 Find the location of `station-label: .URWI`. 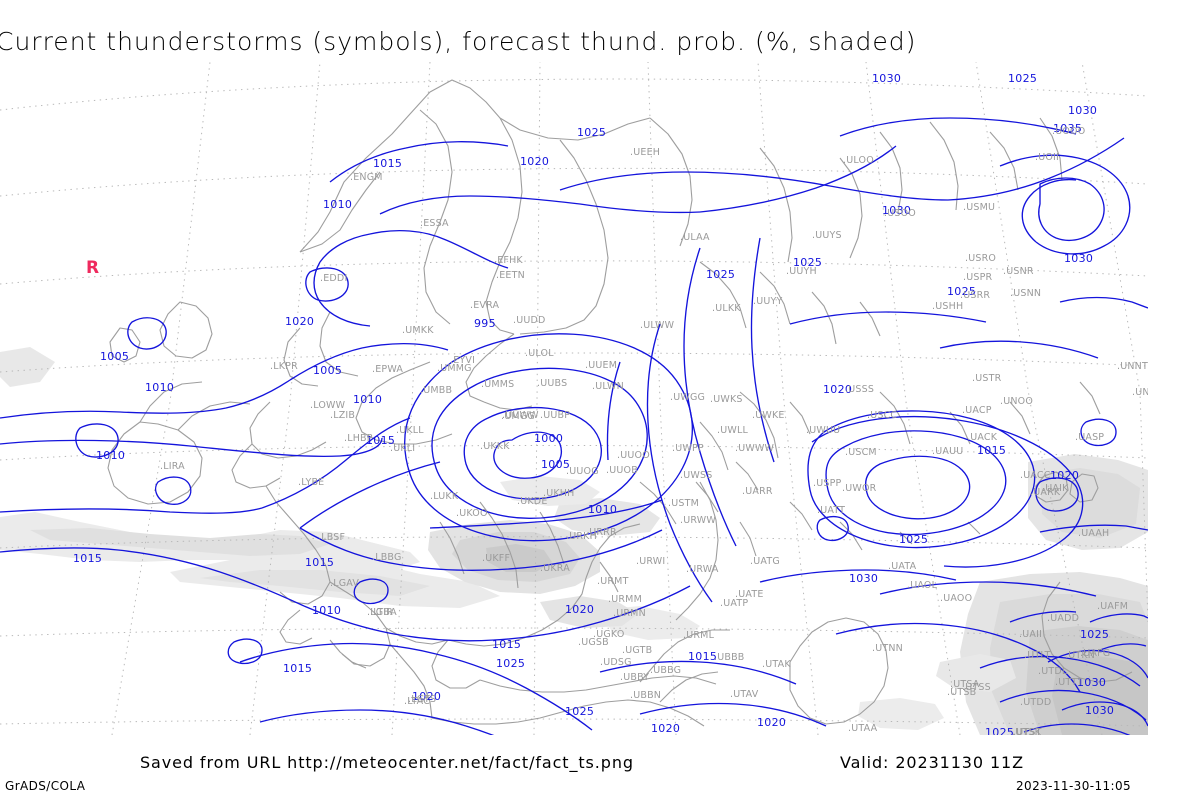

station-label: .URWI is located at coordinates (651, 561).